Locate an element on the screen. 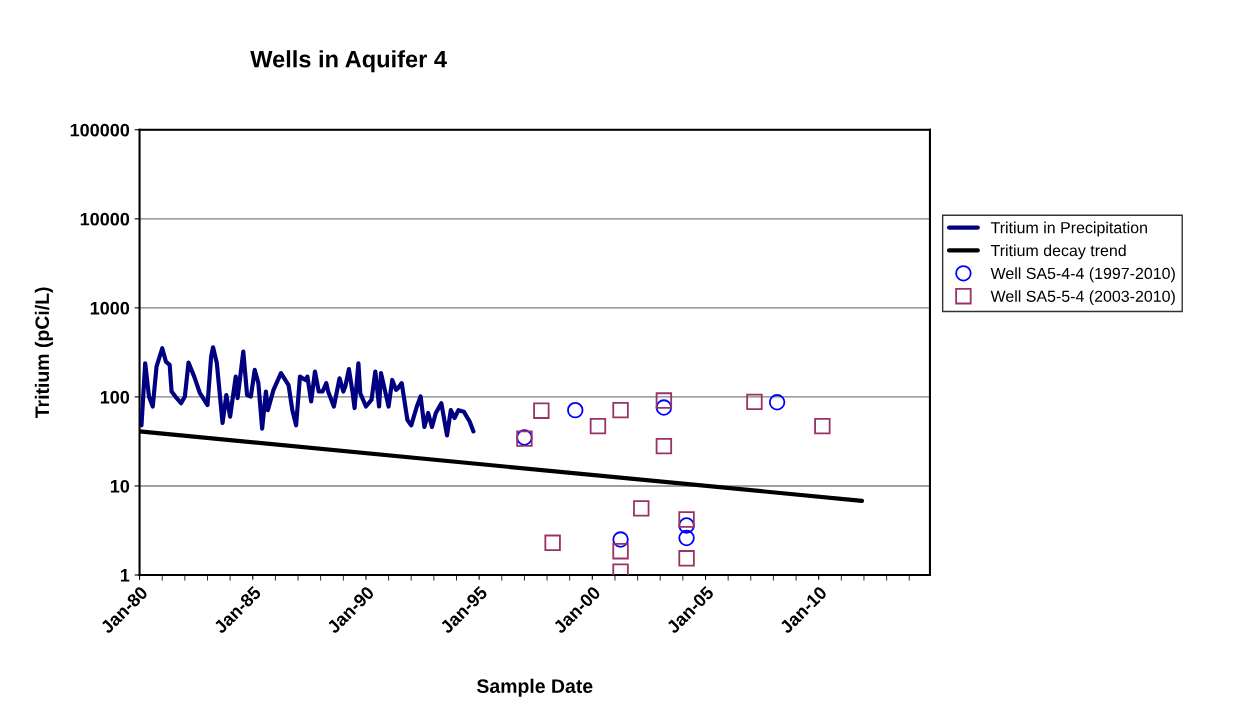  legend-label: Well SA5-4-4 (1997-2010) is located at coordinates (1082, 275).